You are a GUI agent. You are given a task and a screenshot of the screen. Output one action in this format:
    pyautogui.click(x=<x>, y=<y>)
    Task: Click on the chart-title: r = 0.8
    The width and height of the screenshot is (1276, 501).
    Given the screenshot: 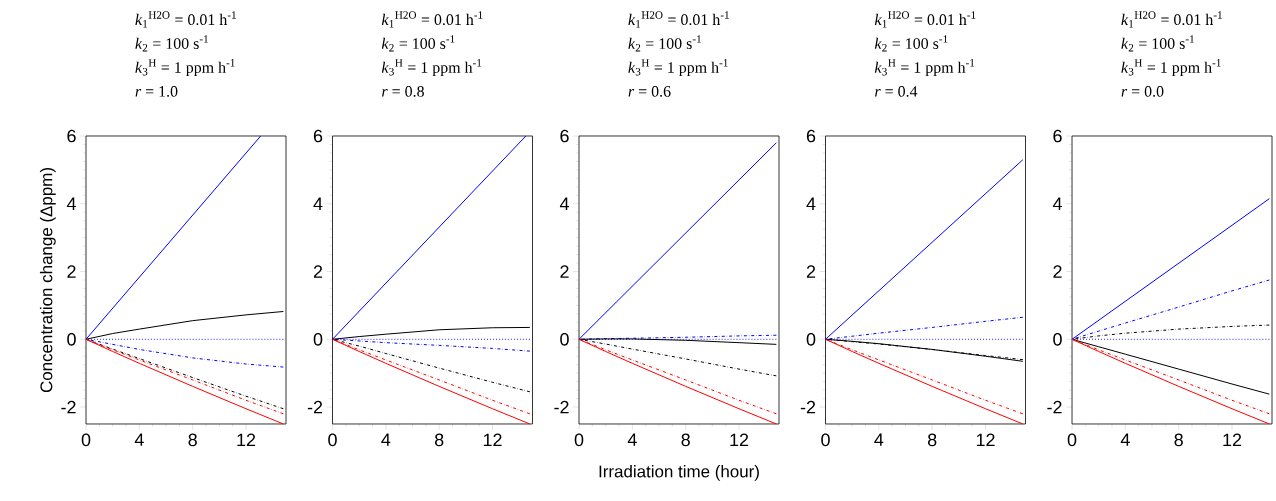 What is the action you would take?
    pyautogui.click(x=403, y=91)
    